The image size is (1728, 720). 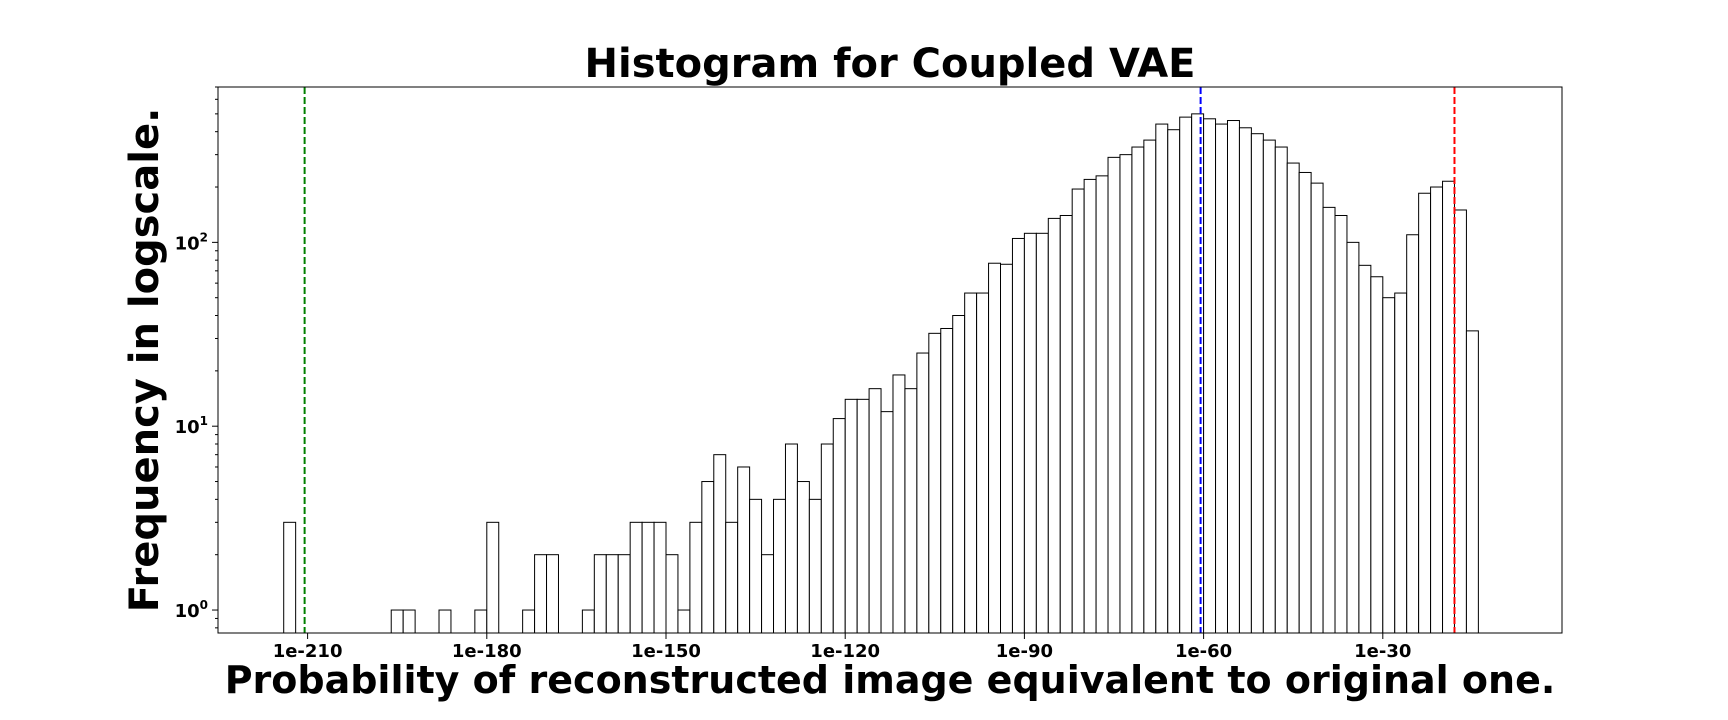 I want to click on y-tick-label: 101, so click(x=191, y=426).